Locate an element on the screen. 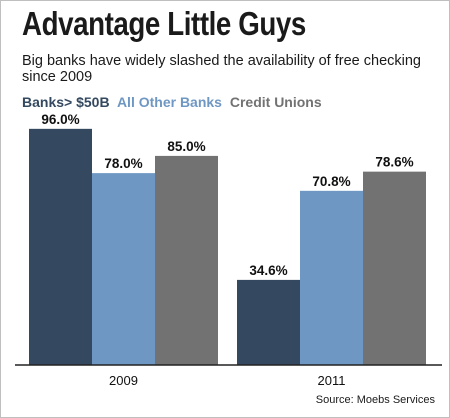 This screenshot has height=418, width=450. legend-item-other-banks: All Other Banks is located at coordinates (169, 102).